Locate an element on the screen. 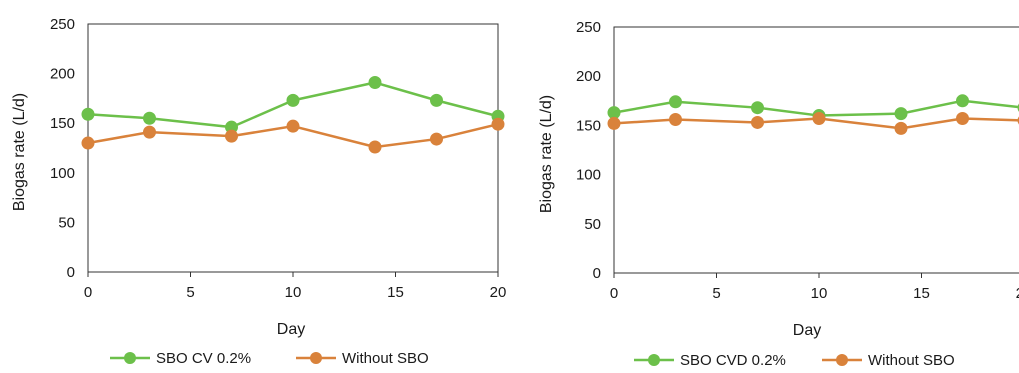  legend-label: SBO CV 0.2% is located at coordinates (203, 358).